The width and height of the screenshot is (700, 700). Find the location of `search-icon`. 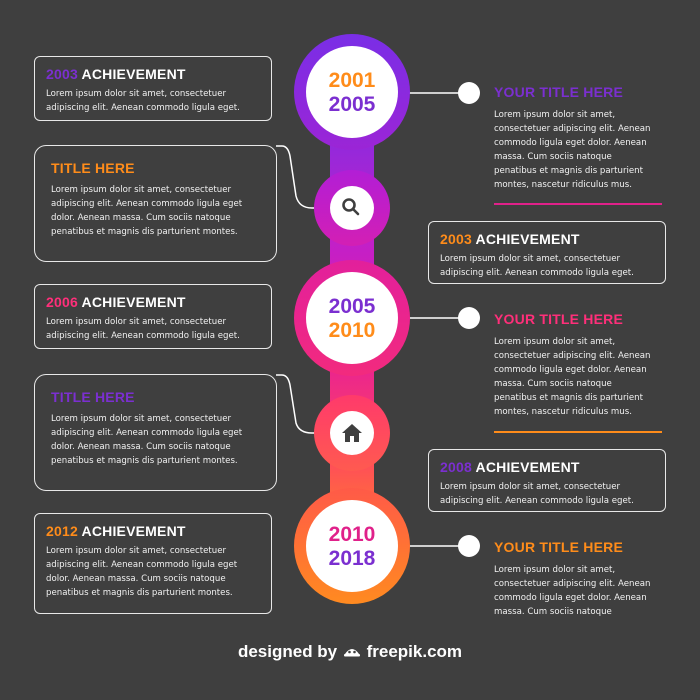

search-icon is located at coordinates (351, 207).